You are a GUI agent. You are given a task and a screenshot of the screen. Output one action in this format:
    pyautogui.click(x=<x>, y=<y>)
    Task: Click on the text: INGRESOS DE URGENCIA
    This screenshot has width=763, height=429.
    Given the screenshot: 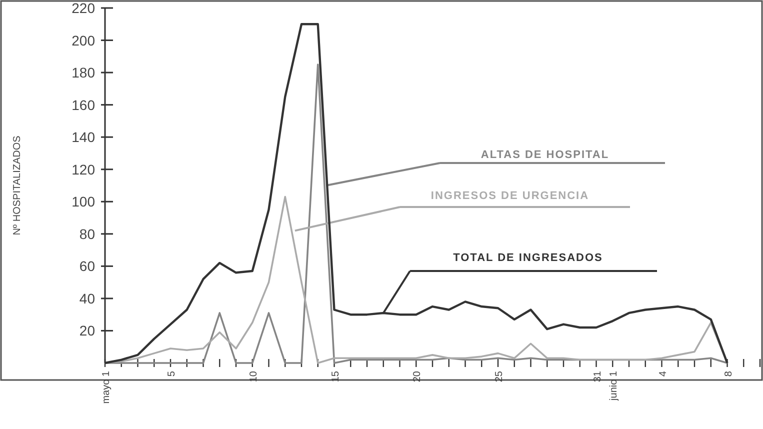 What is the action you would take?
    pyautogui.click(x=510, y=196)
    